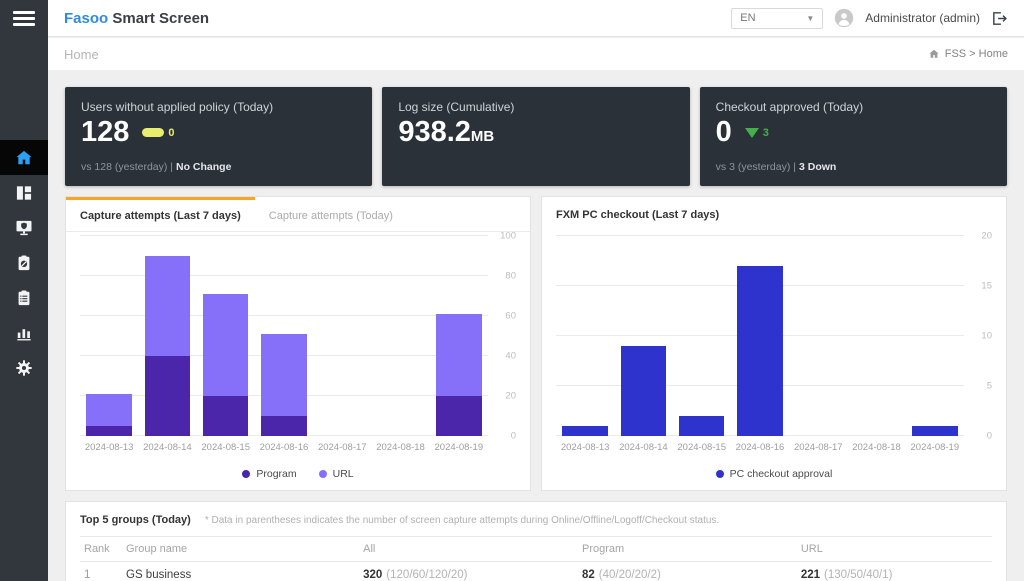 The width and height of the screenshot is (1024, 581). I want to click on rank-cell: 1, so click(101, 571).